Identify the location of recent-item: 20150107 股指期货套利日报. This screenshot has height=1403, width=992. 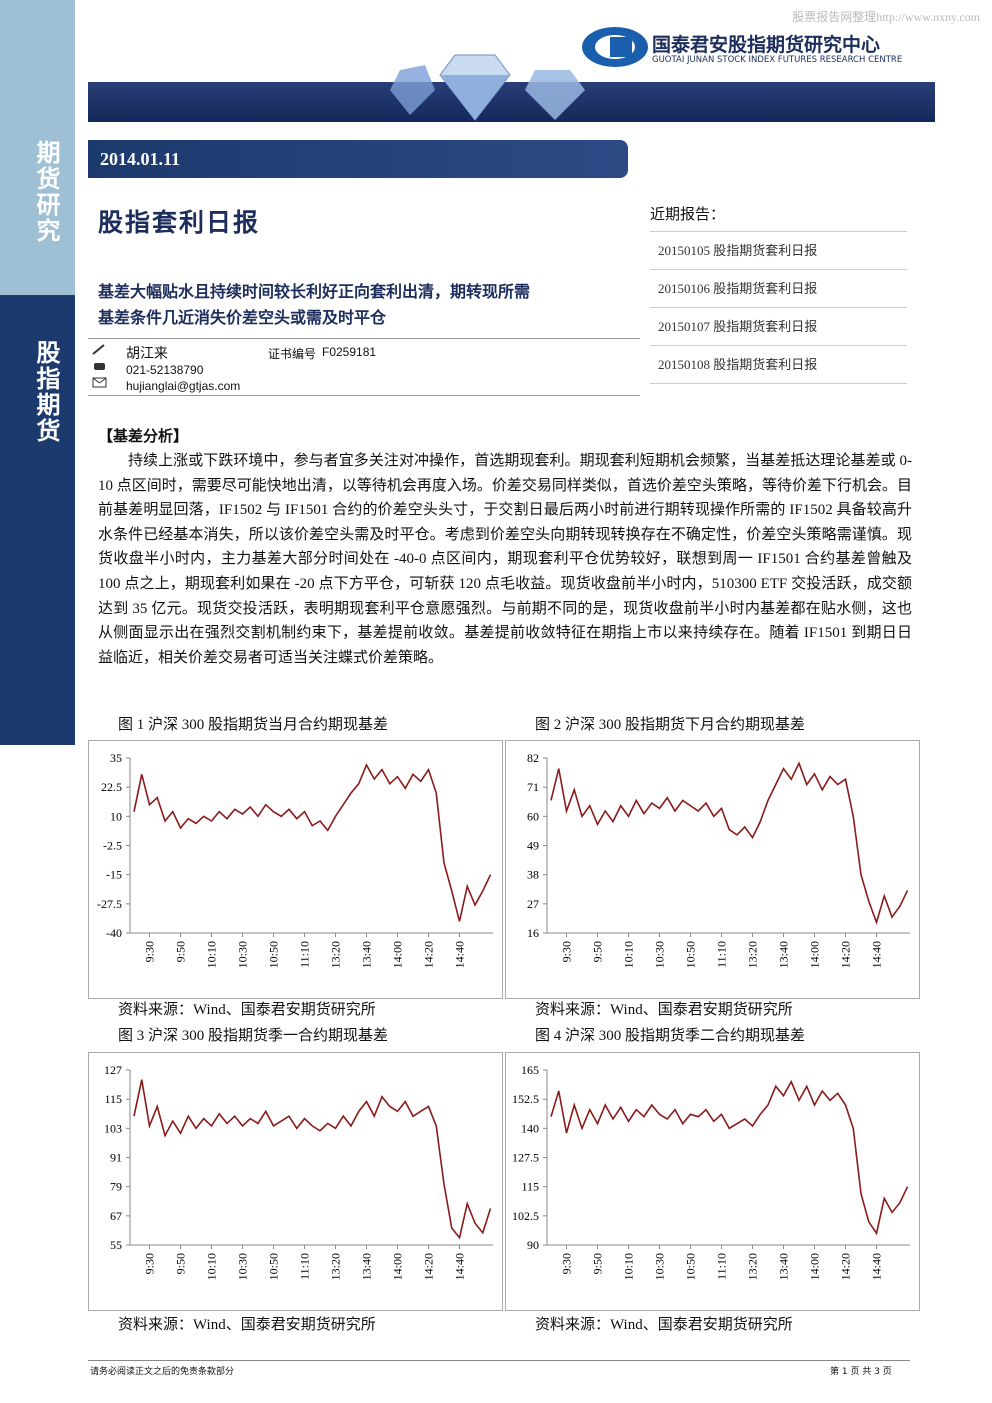
(778, 326).